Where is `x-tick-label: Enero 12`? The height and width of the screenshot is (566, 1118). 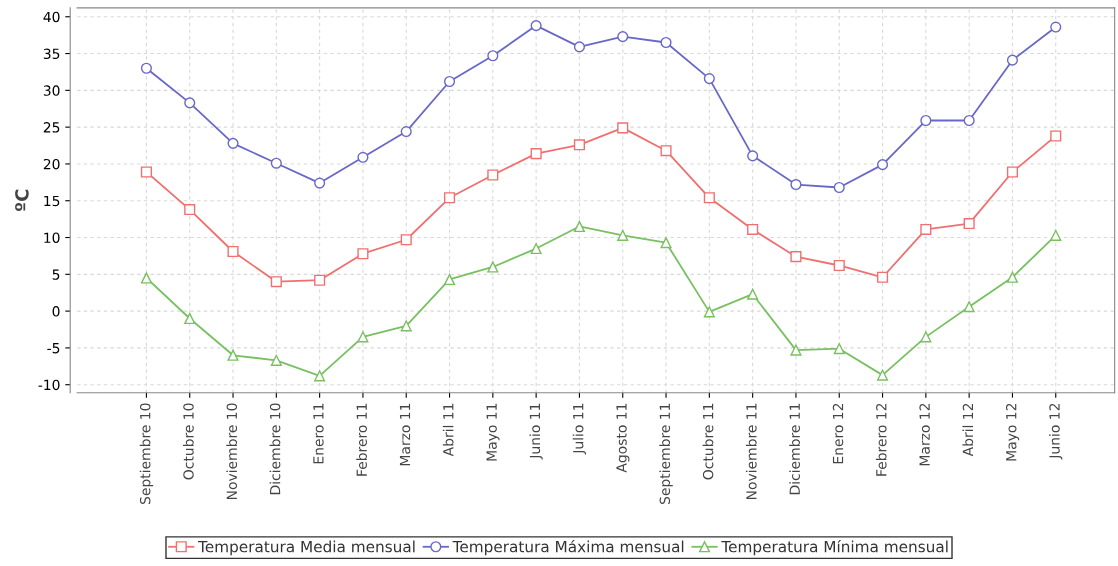
x-tick-label: Enero 12 is located at coordinates (838, 433).